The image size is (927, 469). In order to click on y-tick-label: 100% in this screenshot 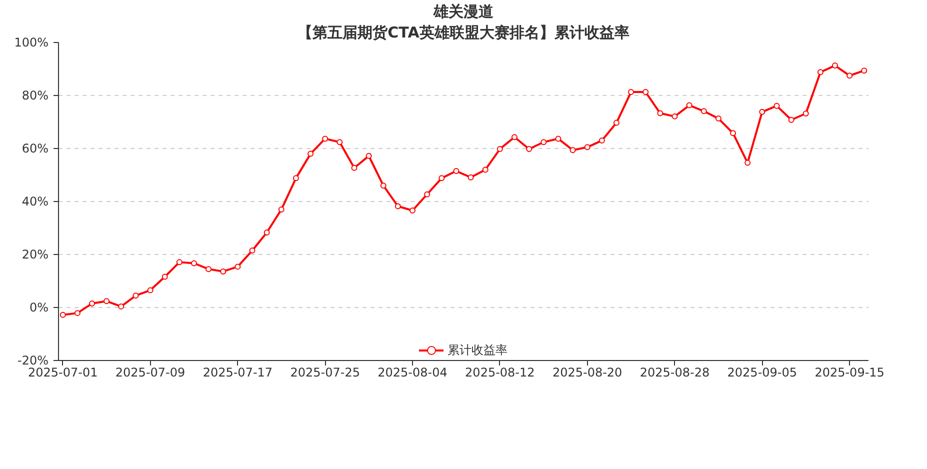, I will do `click(31, 43)`.